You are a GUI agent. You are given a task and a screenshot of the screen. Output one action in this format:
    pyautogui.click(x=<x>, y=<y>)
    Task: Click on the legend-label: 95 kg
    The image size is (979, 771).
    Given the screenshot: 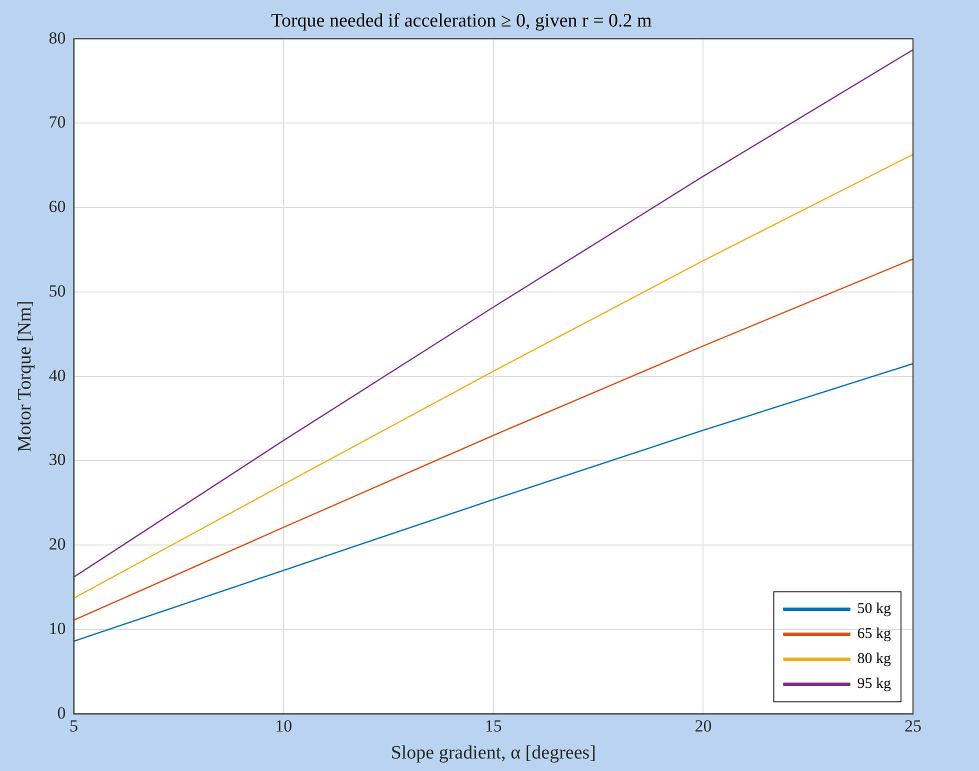 What is the action you would take?
    pyautogui.click(x=874, y=684)
    